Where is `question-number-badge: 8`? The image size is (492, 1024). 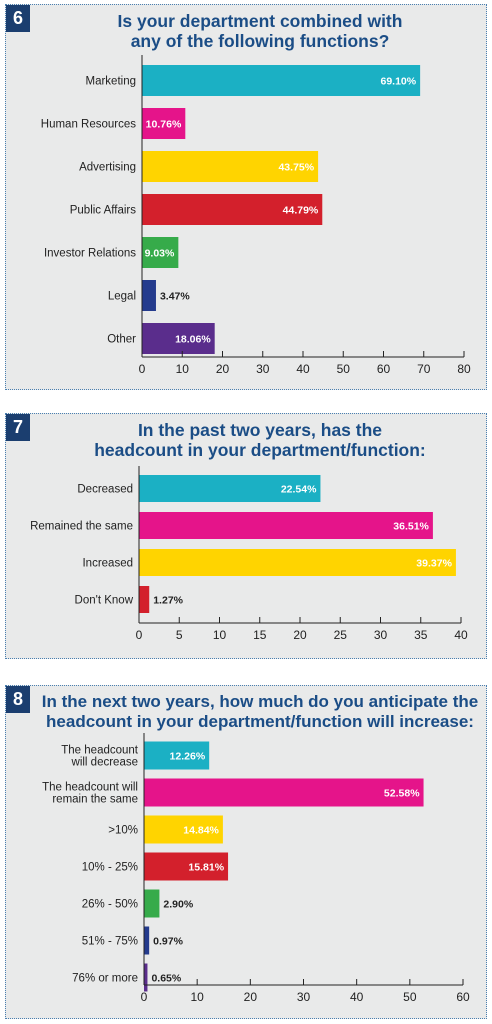
question-number-badge: 8 is located at coordinates (18, 699).